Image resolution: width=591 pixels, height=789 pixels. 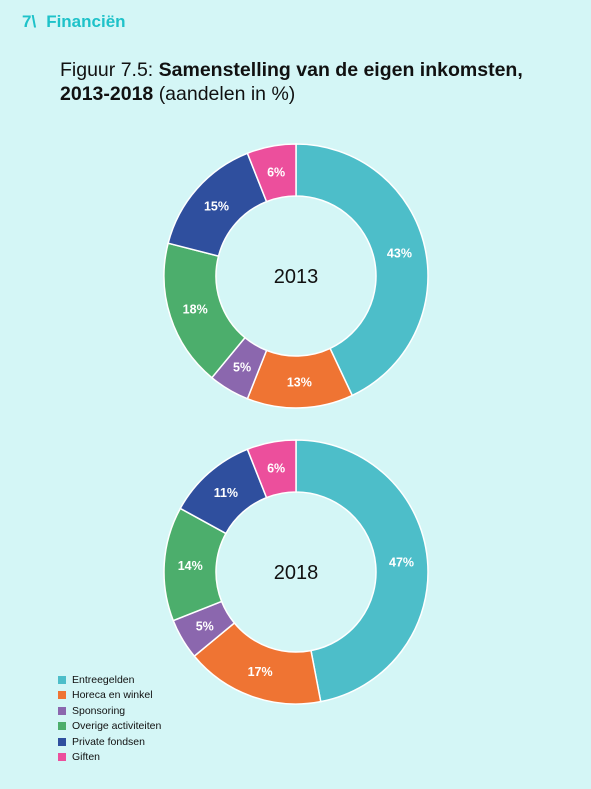 I want to click on legend-label: Giften, so click(x=86, y=757).